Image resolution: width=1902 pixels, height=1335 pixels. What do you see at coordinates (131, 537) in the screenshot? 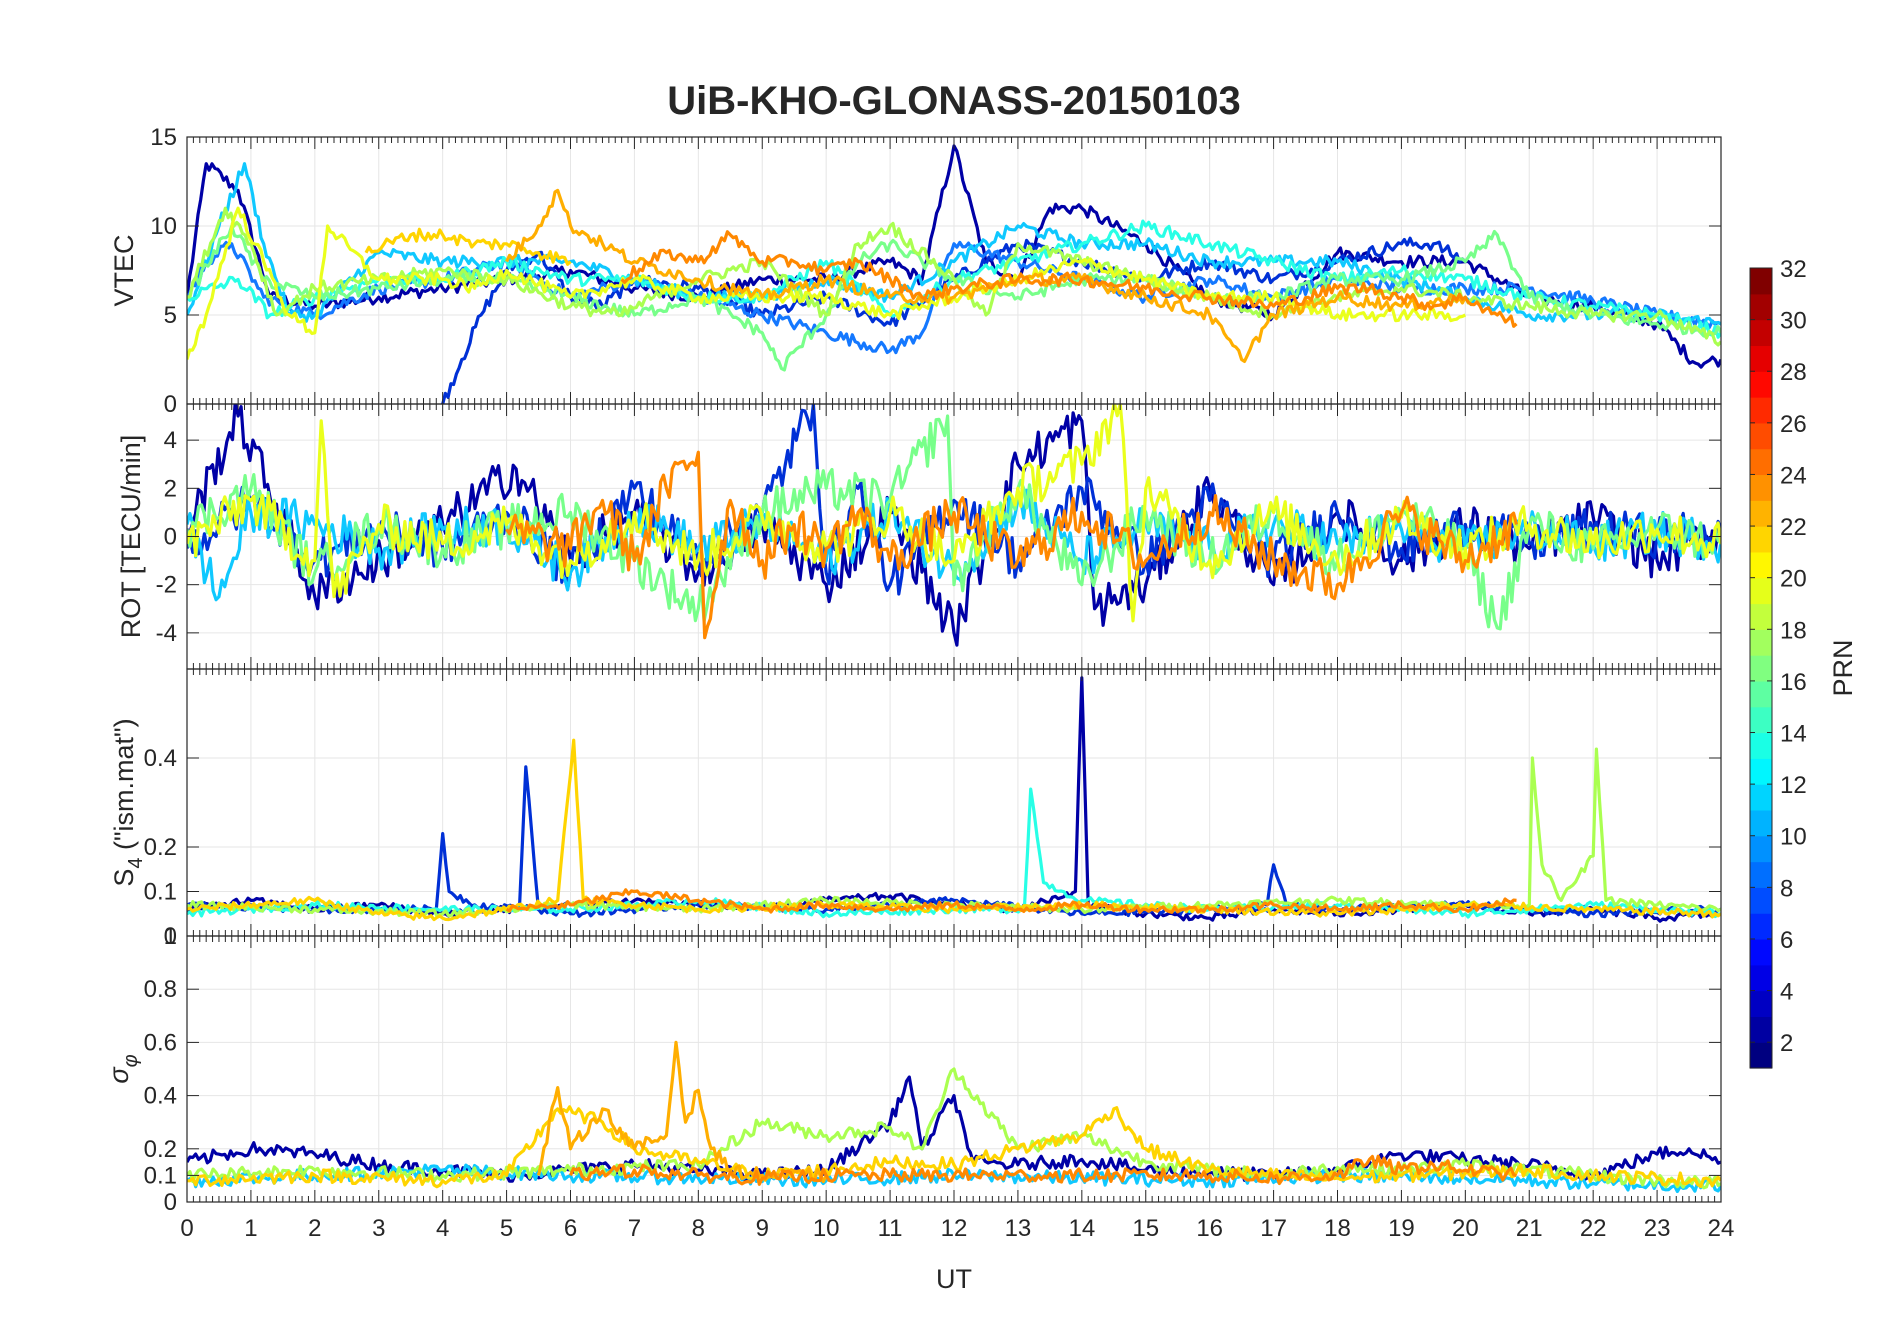
I see `rot-y-axis-label: ROT [TECU/min]` at bounding box center [131, 537].